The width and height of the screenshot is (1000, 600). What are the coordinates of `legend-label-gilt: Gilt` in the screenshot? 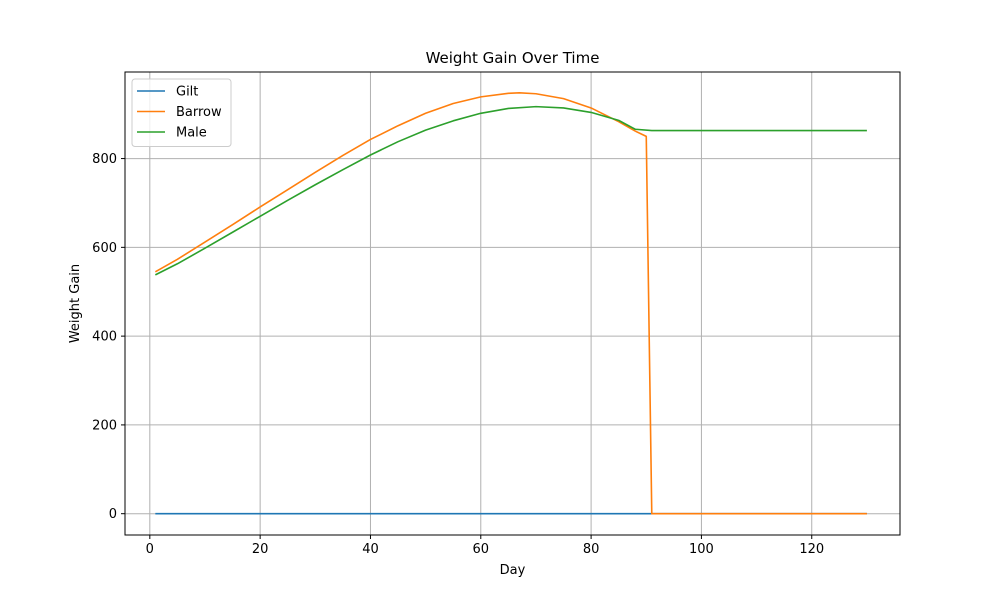 It's located at (187, 92).